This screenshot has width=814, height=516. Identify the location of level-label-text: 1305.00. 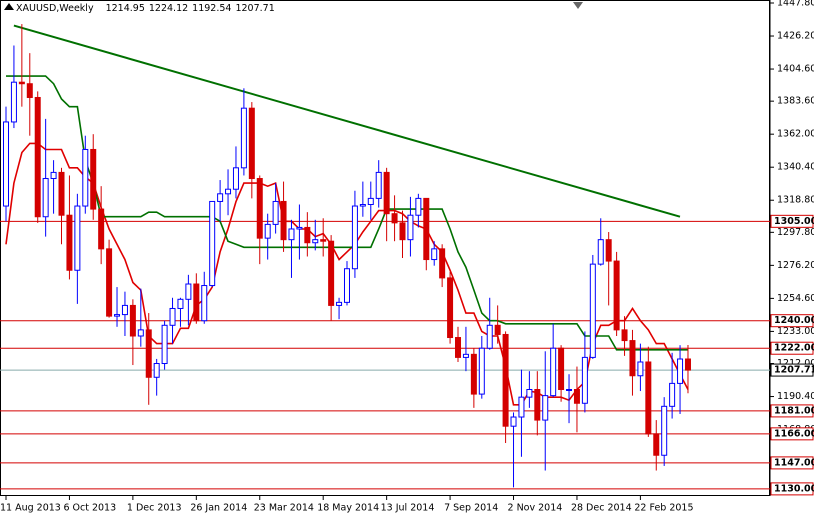
(794, 221).